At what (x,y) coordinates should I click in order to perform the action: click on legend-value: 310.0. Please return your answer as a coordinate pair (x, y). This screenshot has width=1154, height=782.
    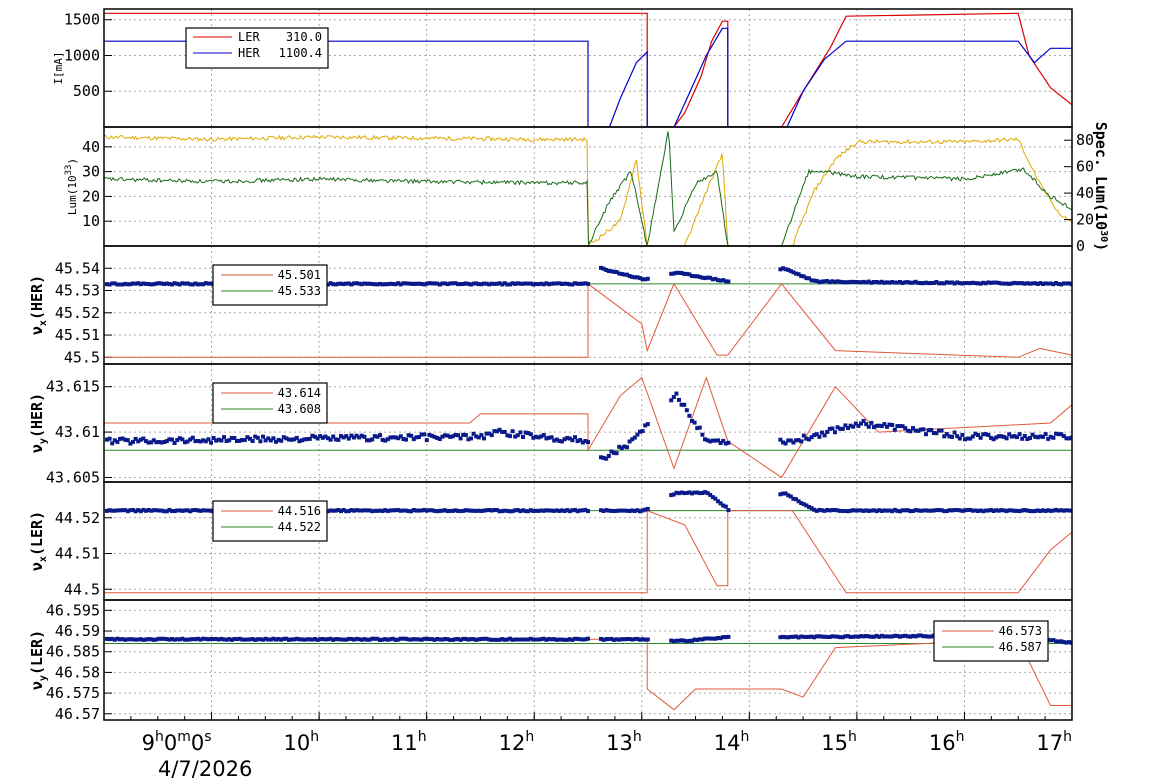
    Looking at the image, I should click on (304, 37).